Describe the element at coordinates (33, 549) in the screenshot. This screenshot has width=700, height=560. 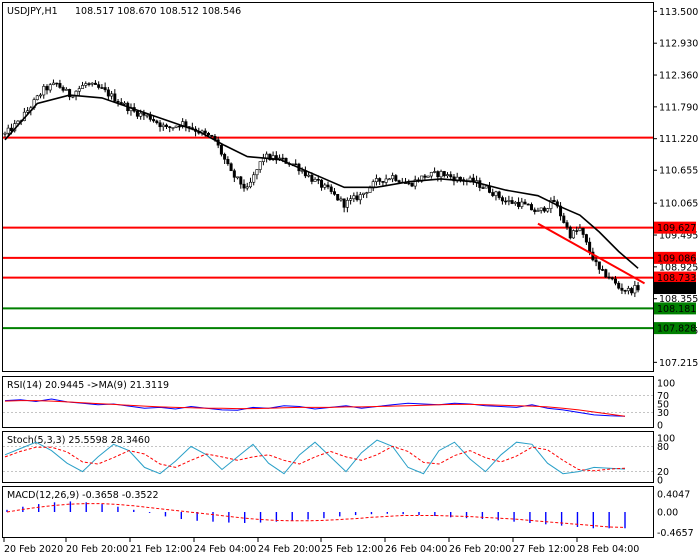
I see `x-tick-label: 20 Feb 2020` at that location.